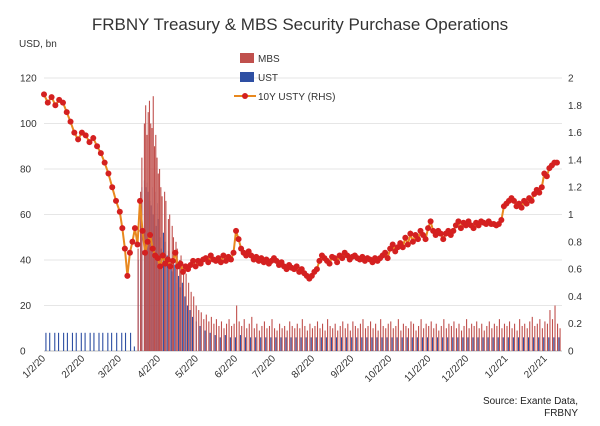 The image size is (600, 426). Describe the element at coordinates (571, 352) in the screenshot. I see `right-tick-label: 0` at that location.